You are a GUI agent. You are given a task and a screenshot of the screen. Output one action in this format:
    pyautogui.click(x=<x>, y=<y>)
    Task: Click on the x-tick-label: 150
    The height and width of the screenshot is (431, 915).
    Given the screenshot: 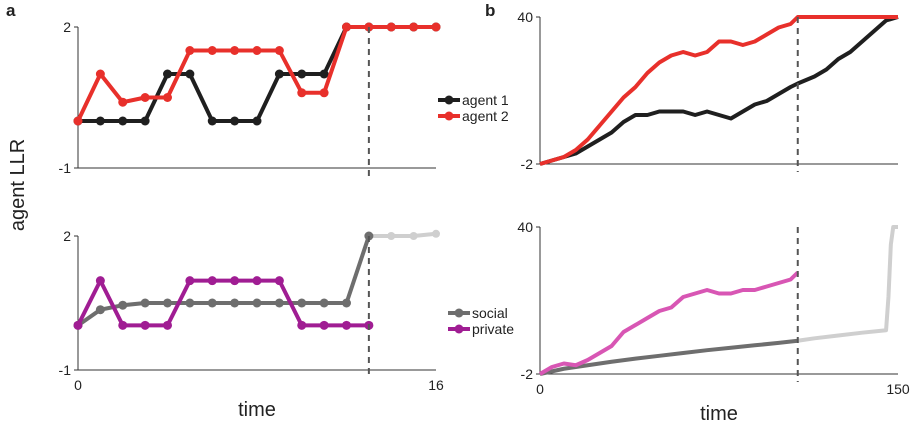 What is the action you would take?
    pyautogui.click(x=898, y=389)
    